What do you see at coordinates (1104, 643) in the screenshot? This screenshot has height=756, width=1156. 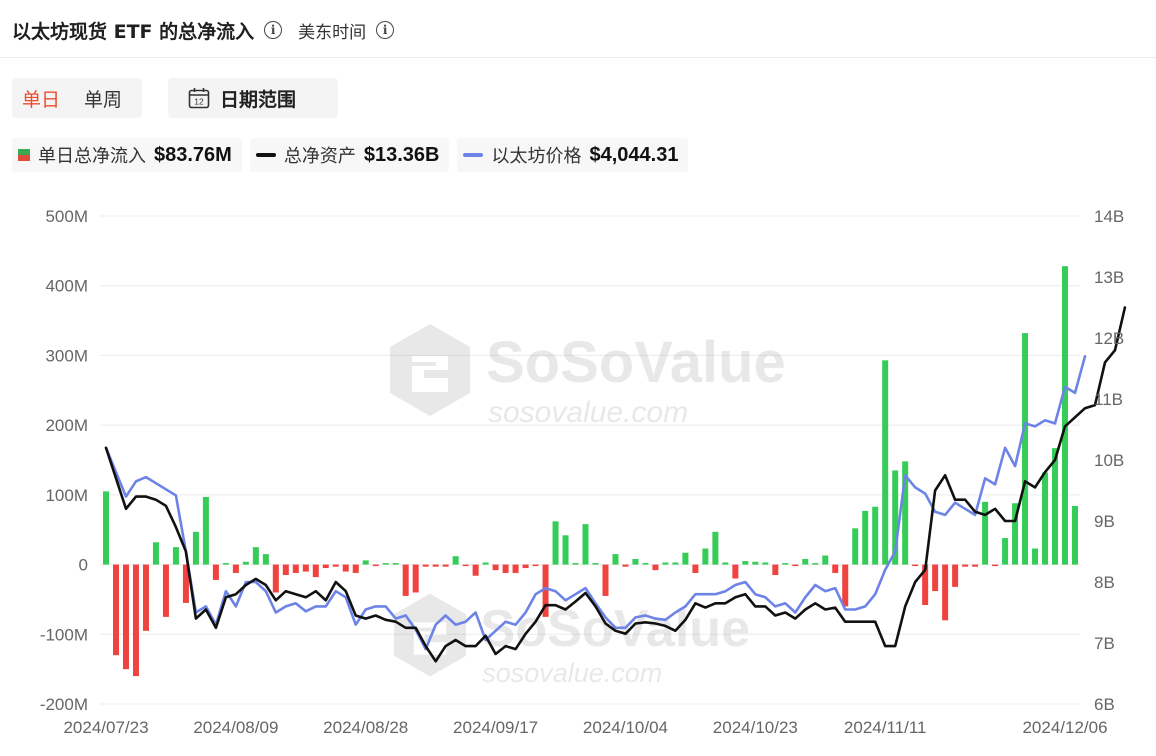 I see `y-tick-right: 7B` at bounding box center [1104, 643].